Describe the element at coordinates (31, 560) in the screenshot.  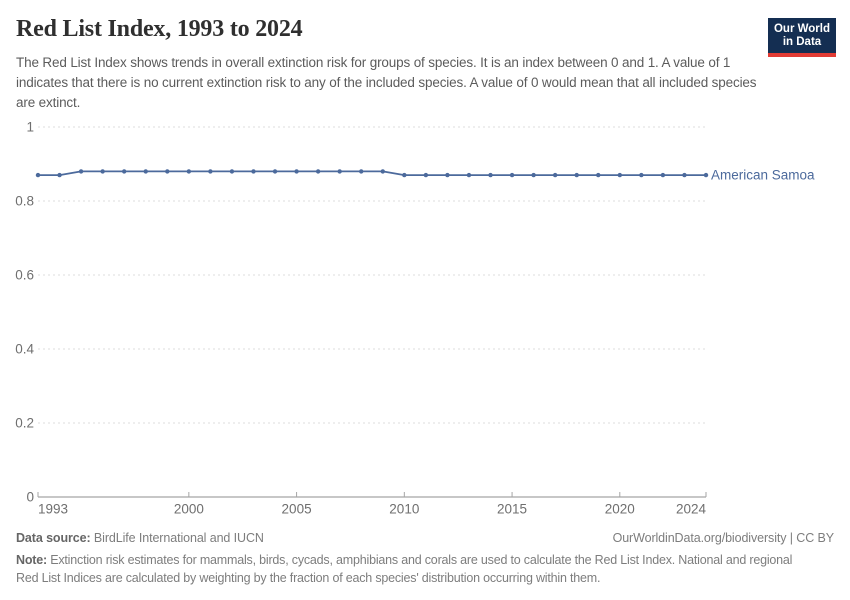
I see `note-label: Note:` at that location.